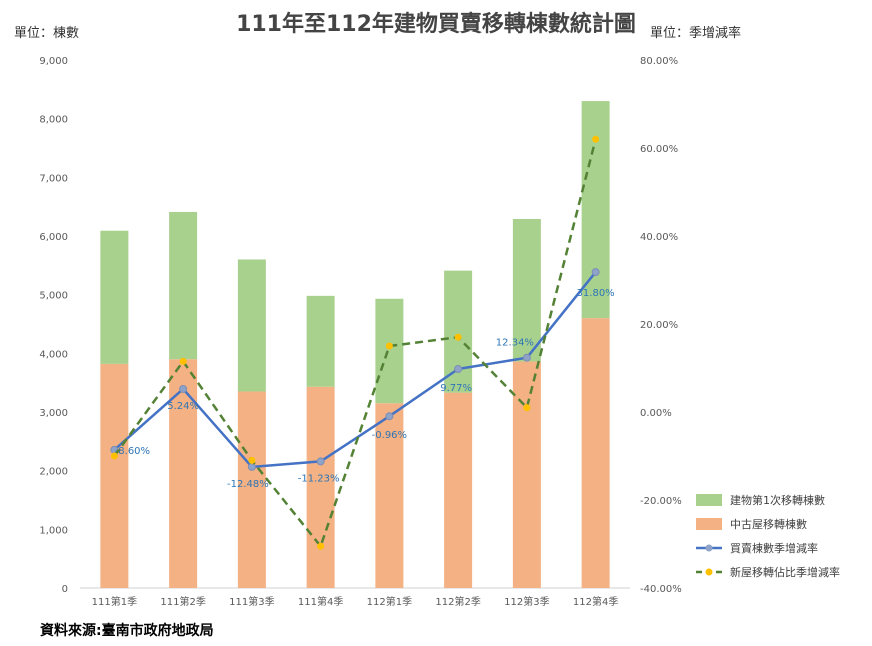 This screenshot has width=872, height=646. Describe the element at coordinates (114, 601) in the screenshot. I see `category-label: 111第1季` at that location.